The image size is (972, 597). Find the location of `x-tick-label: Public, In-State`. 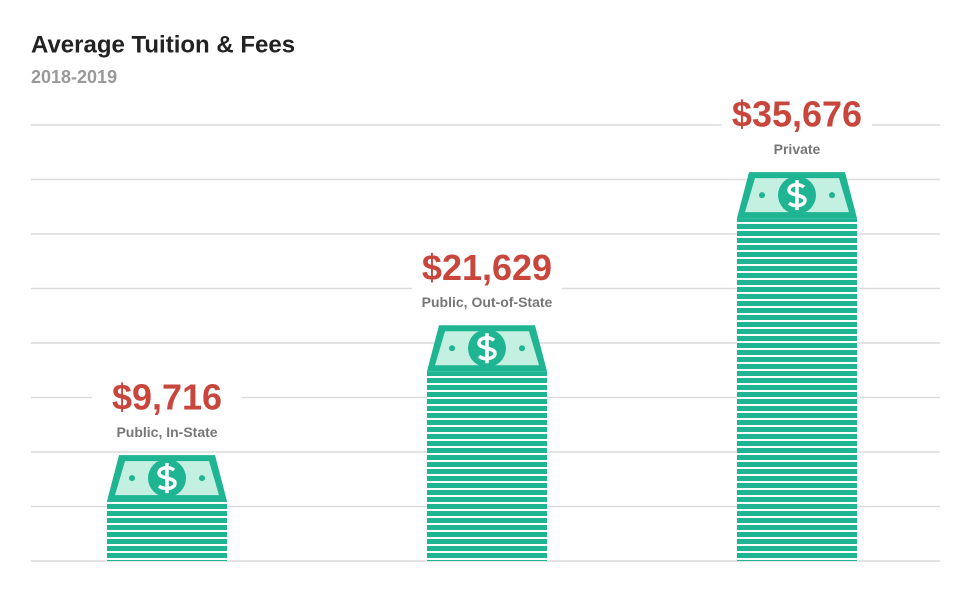

x-tick-label: Public, In-State is located at coordinates (166, 432).